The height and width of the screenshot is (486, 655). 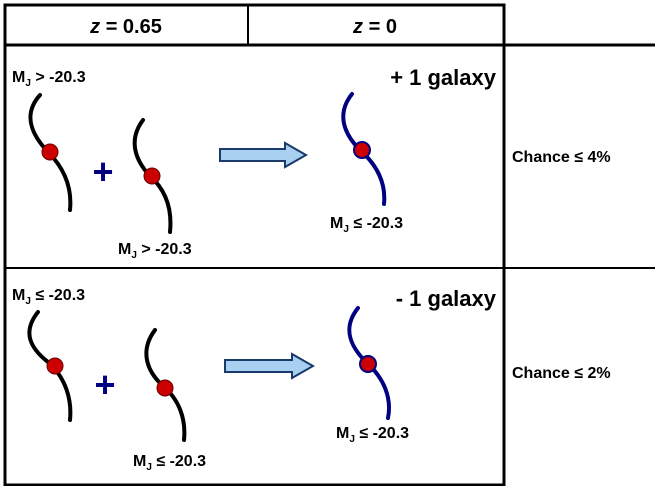 I want to click on row2-arrow, so click(x=270, y=366).